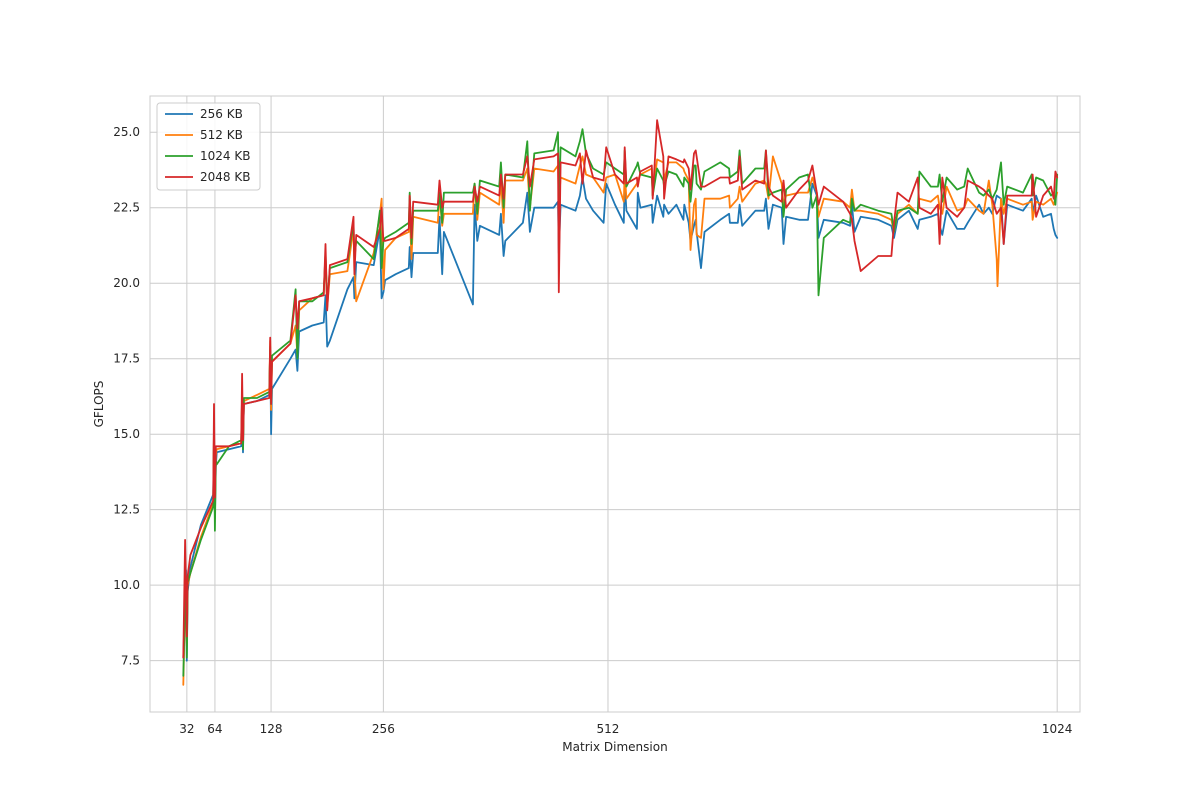  Describe the element at coordinates (225, 177) in the screenshot. I see `legend-label-4: 2048 KB` at that location.